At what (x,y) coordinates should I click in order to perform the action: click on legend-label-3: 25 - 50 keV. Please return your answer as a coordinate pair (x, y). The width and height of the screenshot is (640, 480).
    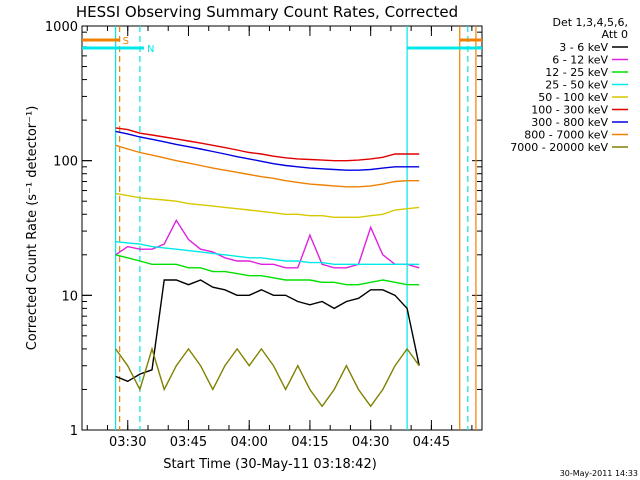
    Looking at the image, I should click on (576, 85).